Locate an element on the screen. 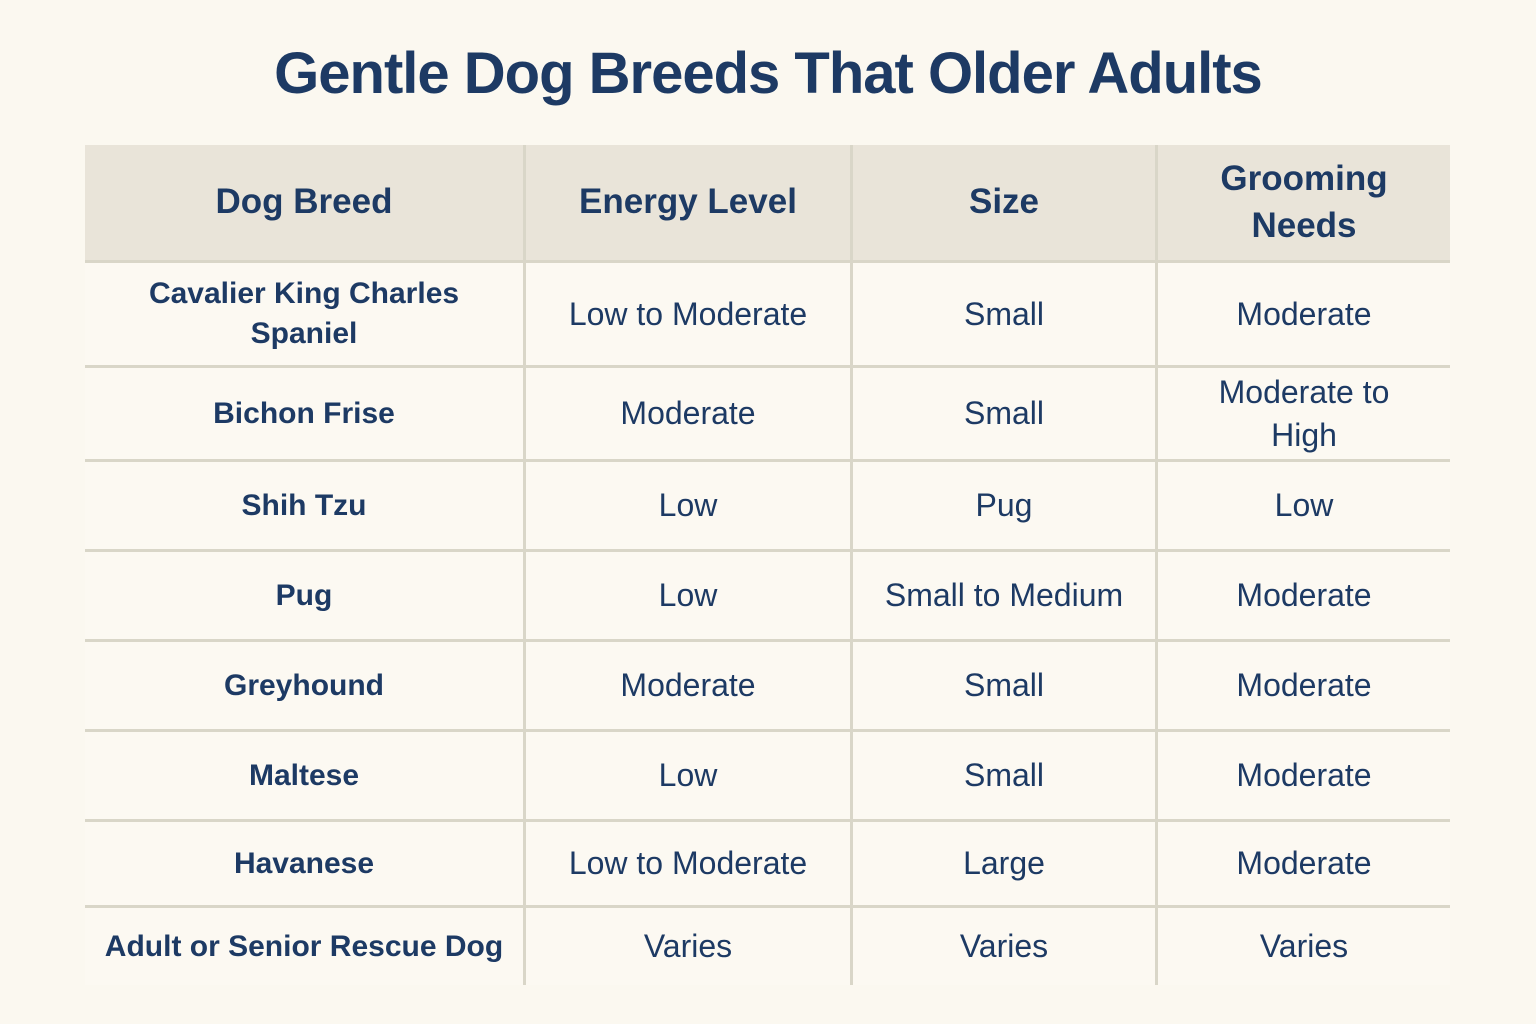 The image size is (1536, 1024). size-value: Large is located at coordinates (1004, 863).